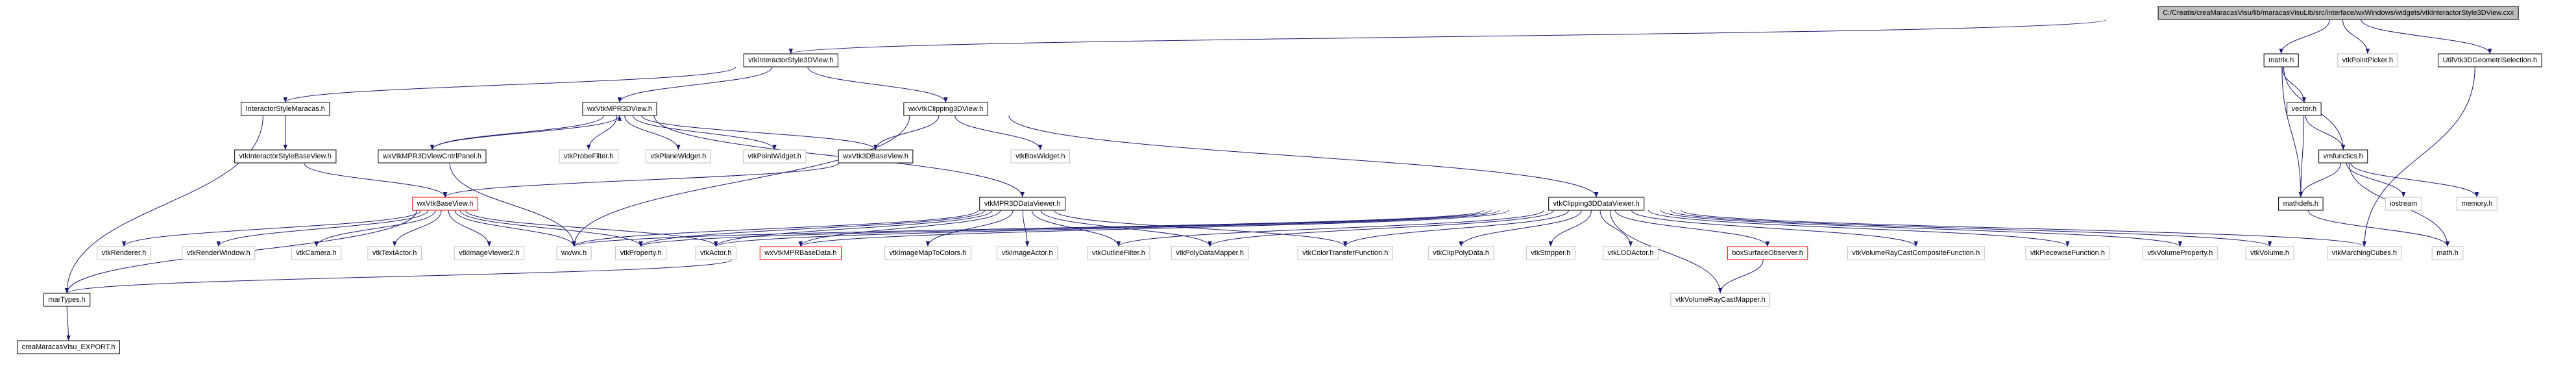 This screenshot has height=366, width=2576. Describe the element at coordinates (945, 109) in the screenshot. I see `node-label: wxVtkClipping3DView.h` at that location.